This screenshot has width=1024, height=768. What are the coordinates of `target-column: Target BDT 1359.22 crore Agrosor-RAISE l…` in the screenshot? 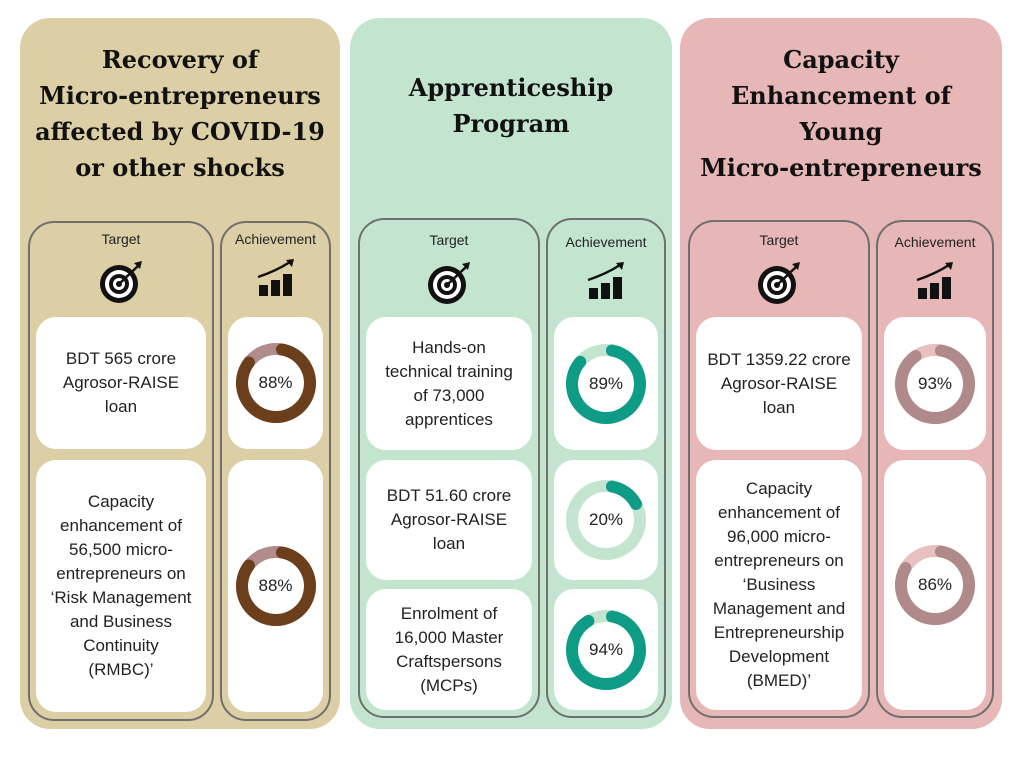 It's located at (779, 469).